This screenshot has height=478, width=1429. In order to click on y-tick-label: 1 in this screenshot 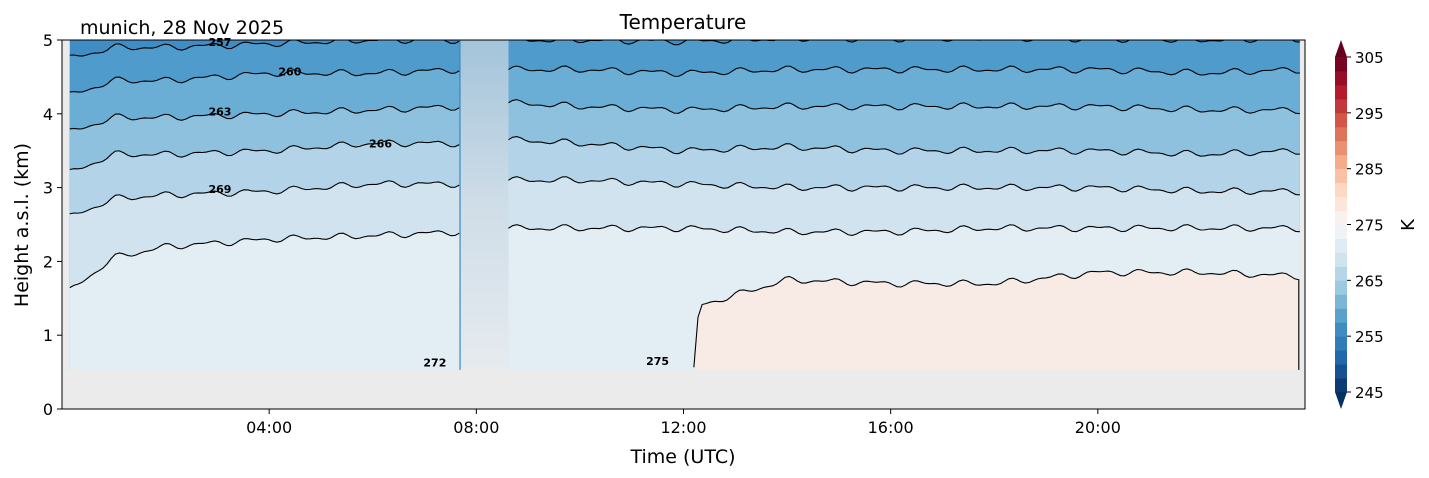, I will do `click(48, 335)`.